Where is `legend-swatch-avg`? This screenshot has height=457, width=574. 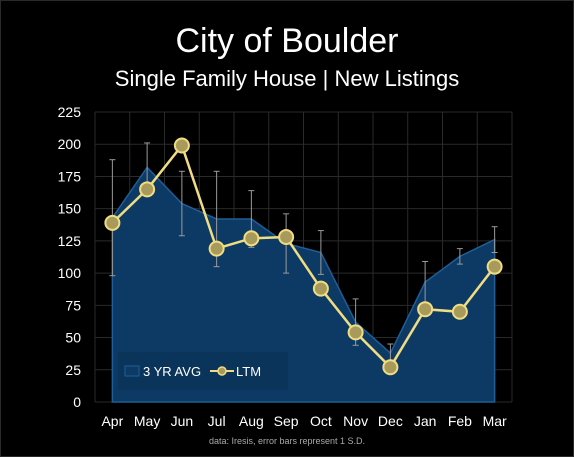 legend-swatch-avg is located at coordinates (132, 371).